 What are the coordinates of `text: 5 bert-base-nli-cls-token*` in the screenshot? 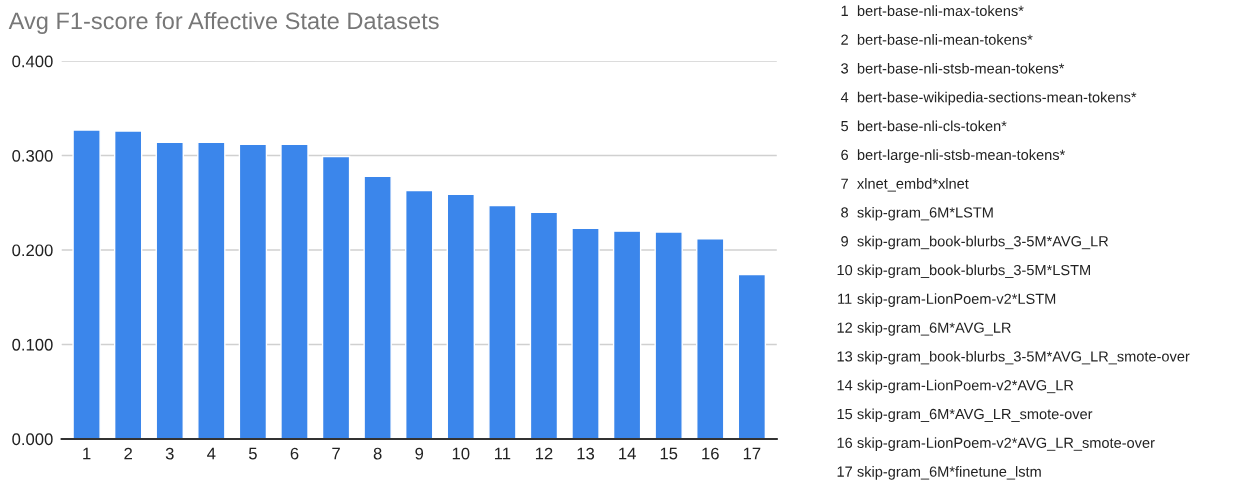 It's located at (924, 126).